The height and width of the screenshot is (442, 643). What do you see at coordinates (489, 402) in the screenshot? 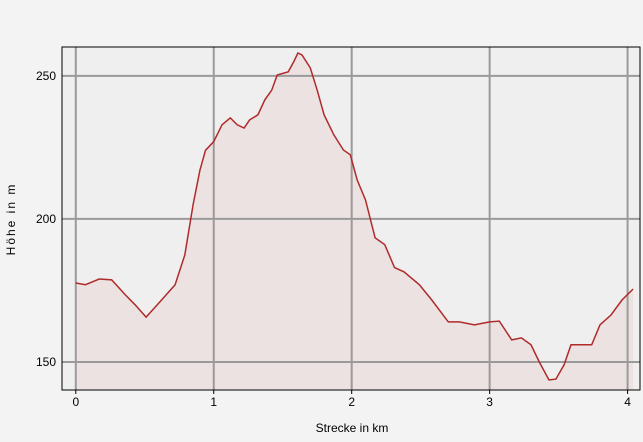
I see `x-tick-label: 3` at bounding box center [489, 402].